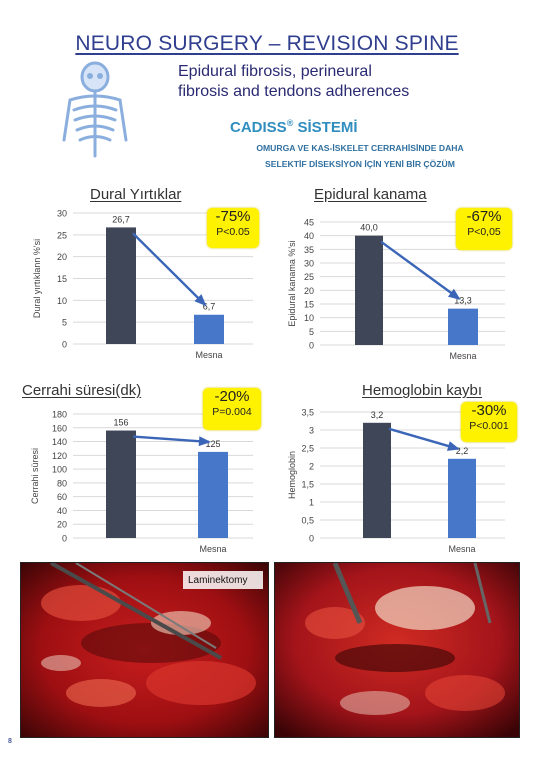 This screenshot has width=534, height=757. Describe the element at coordinates (218, 580) in the screenshot. I see `photo-label: Laminektomy` at that location.